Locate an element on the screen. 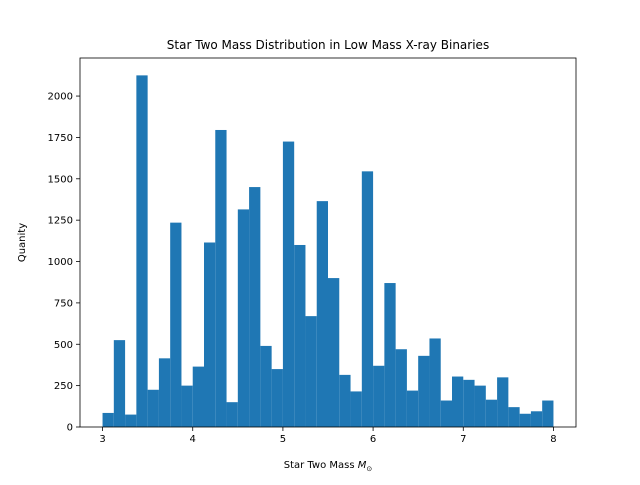 This screenshot has height=485, width=640. y-axis-ticks: 0 250 500 750 1000 1250 1500 1750 2000 is located at coordinates (64, 263).